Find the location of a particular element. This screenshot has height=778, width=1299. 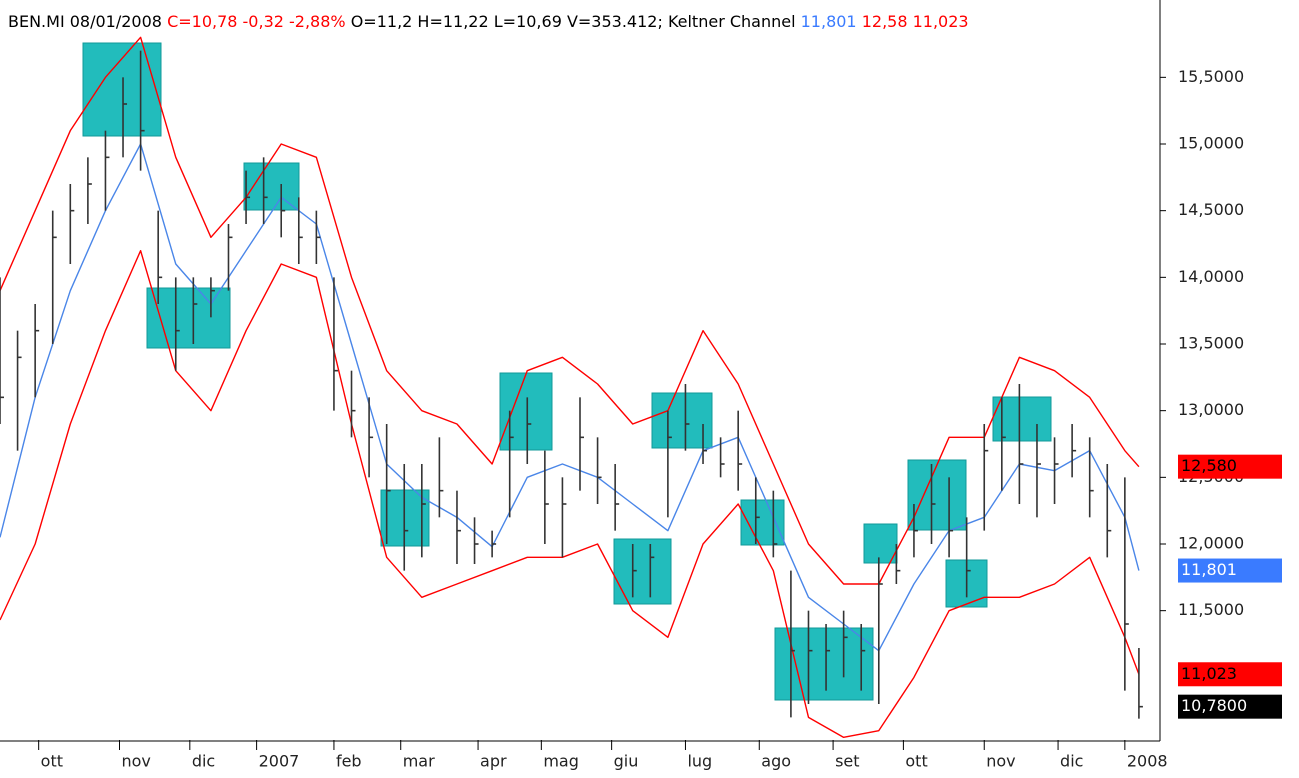

x-tick-label: 2007 is located at coordinates (279, 761).